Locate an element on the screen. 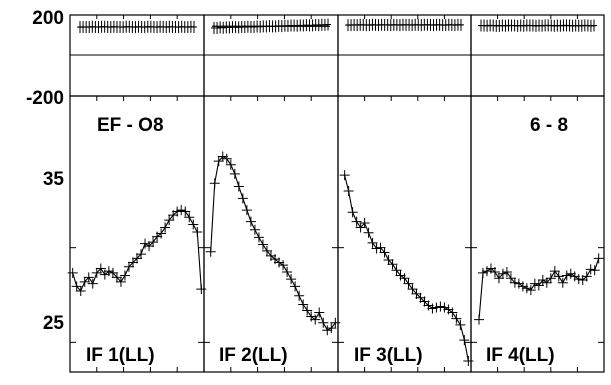 The width and height of the screenshot is (611, 385). baseline-annotation: 6 - 8 is located at coordinates (549, 125).